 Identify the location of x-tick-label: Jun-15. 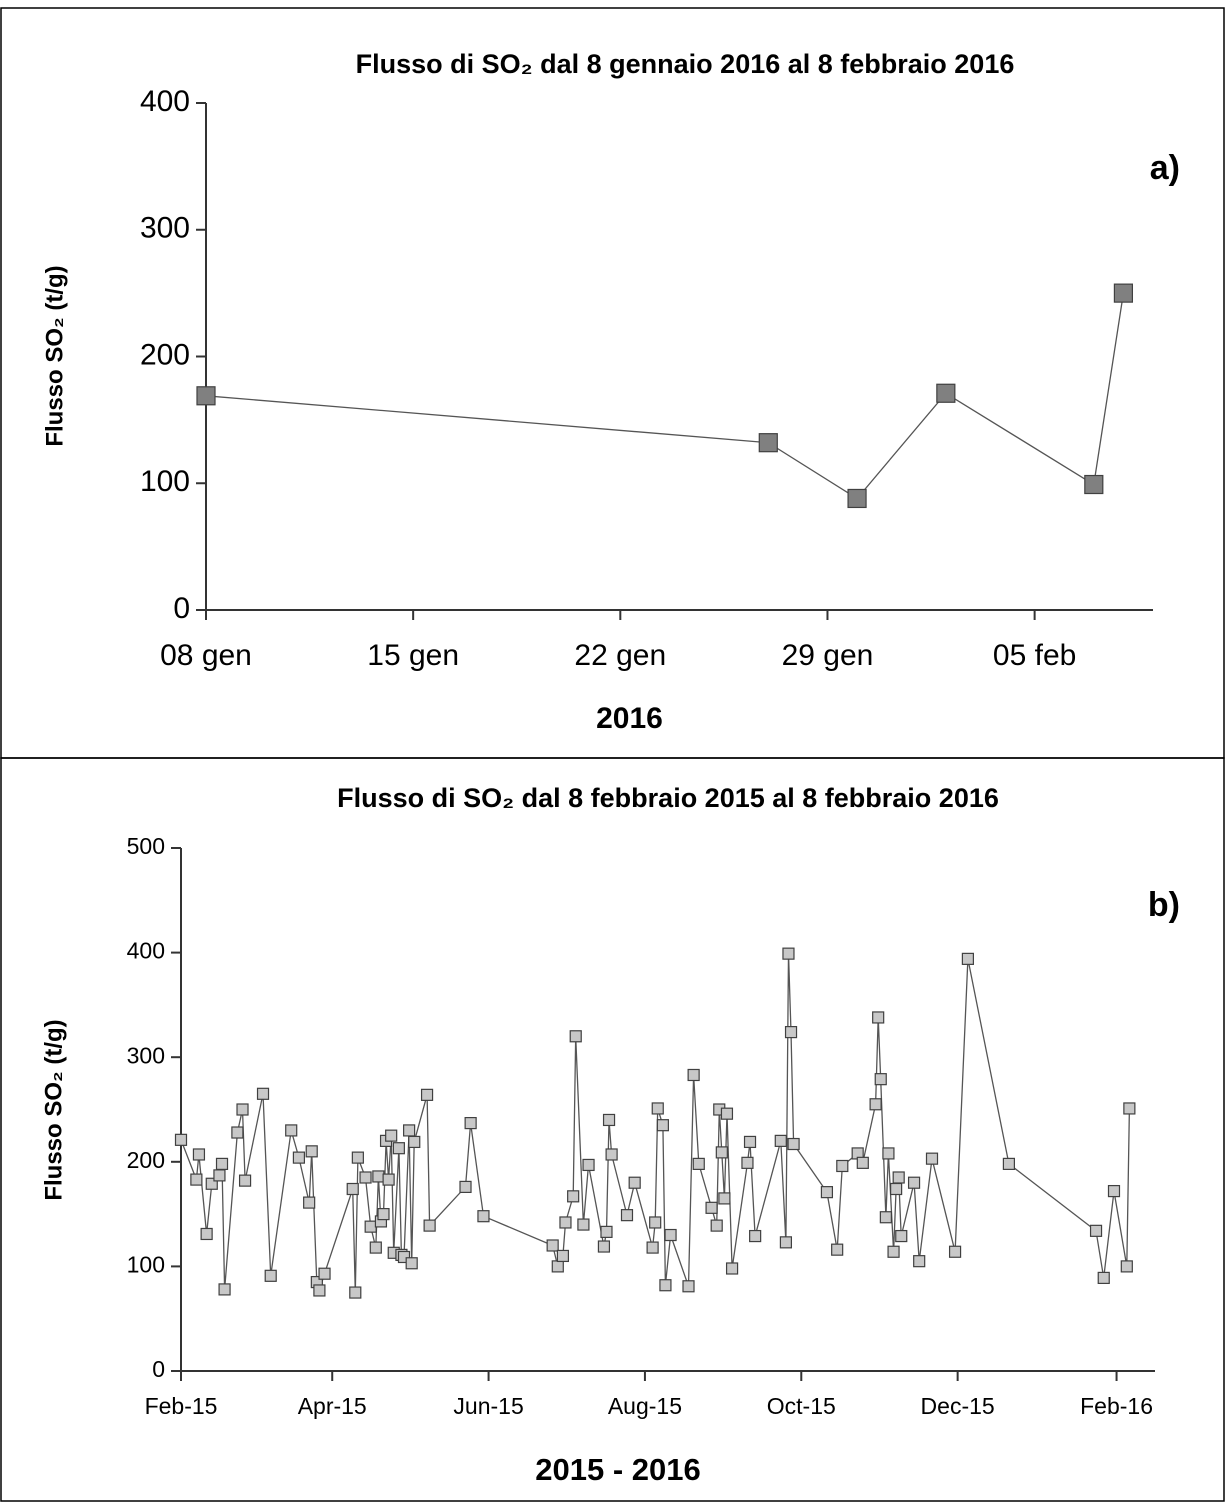
(488, 1406).